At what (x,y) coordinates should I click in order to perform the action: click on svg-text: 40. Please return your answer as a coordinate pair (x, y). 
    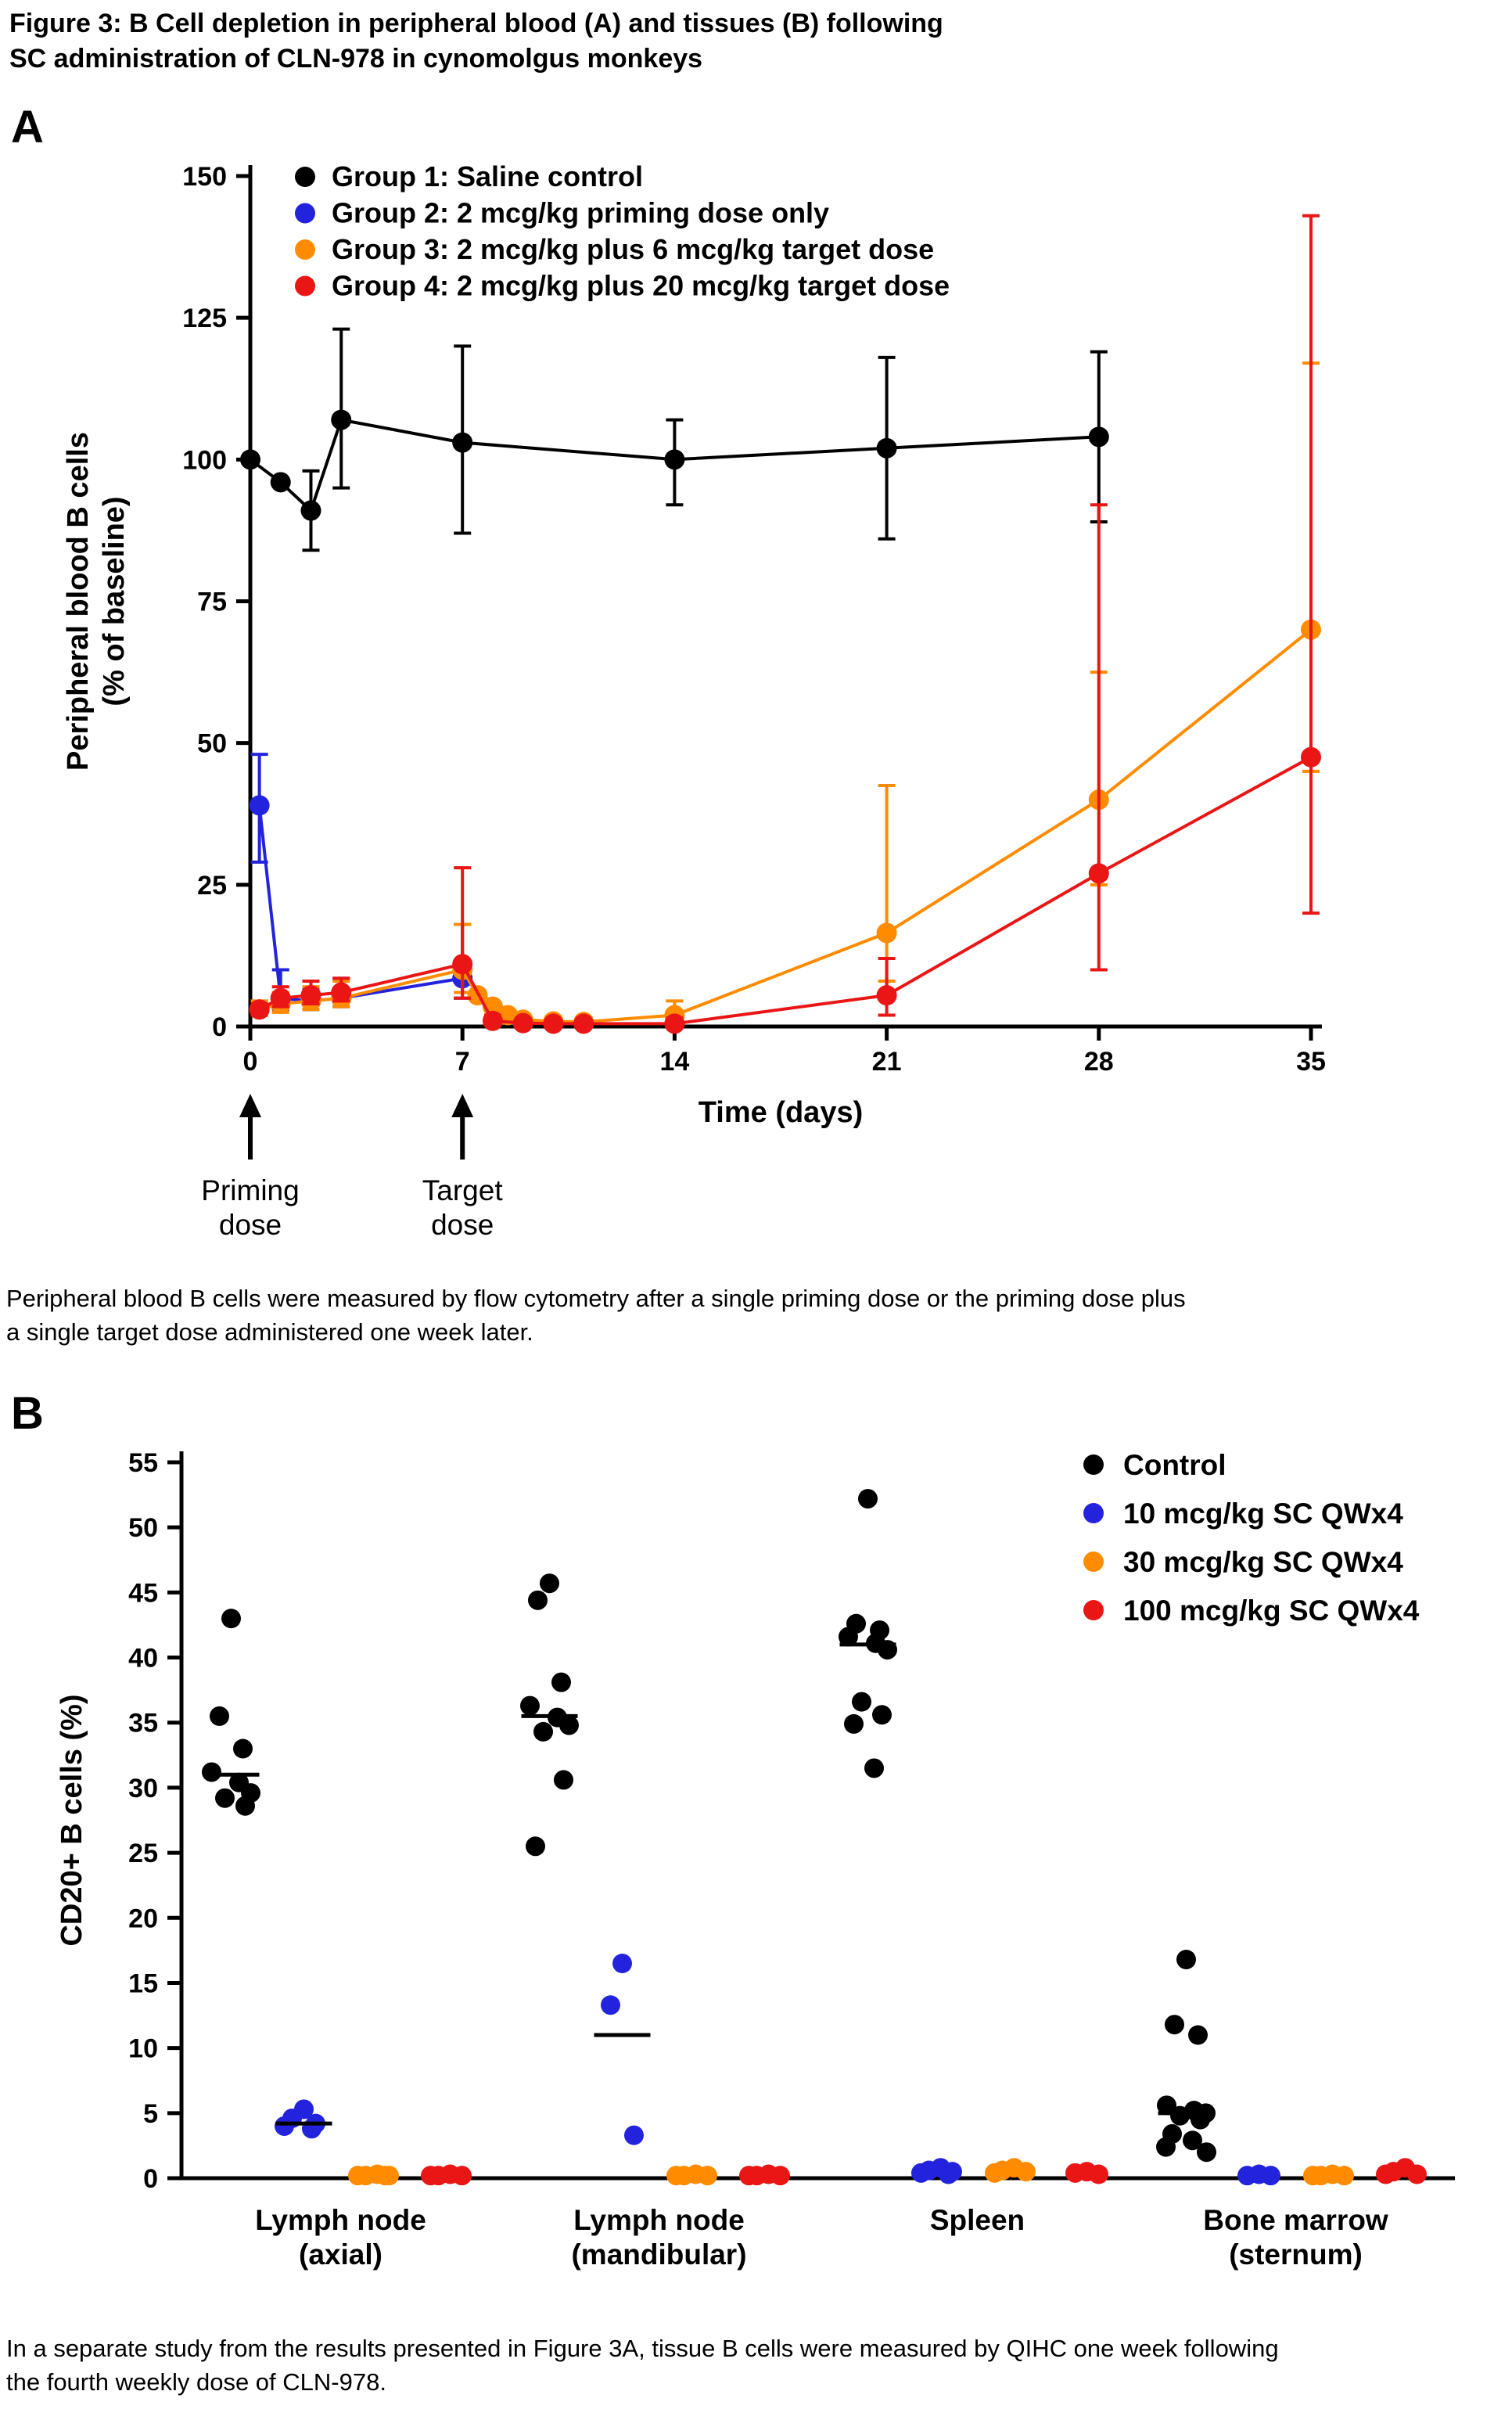
    Looking at the image, I should click on (143, 1659).